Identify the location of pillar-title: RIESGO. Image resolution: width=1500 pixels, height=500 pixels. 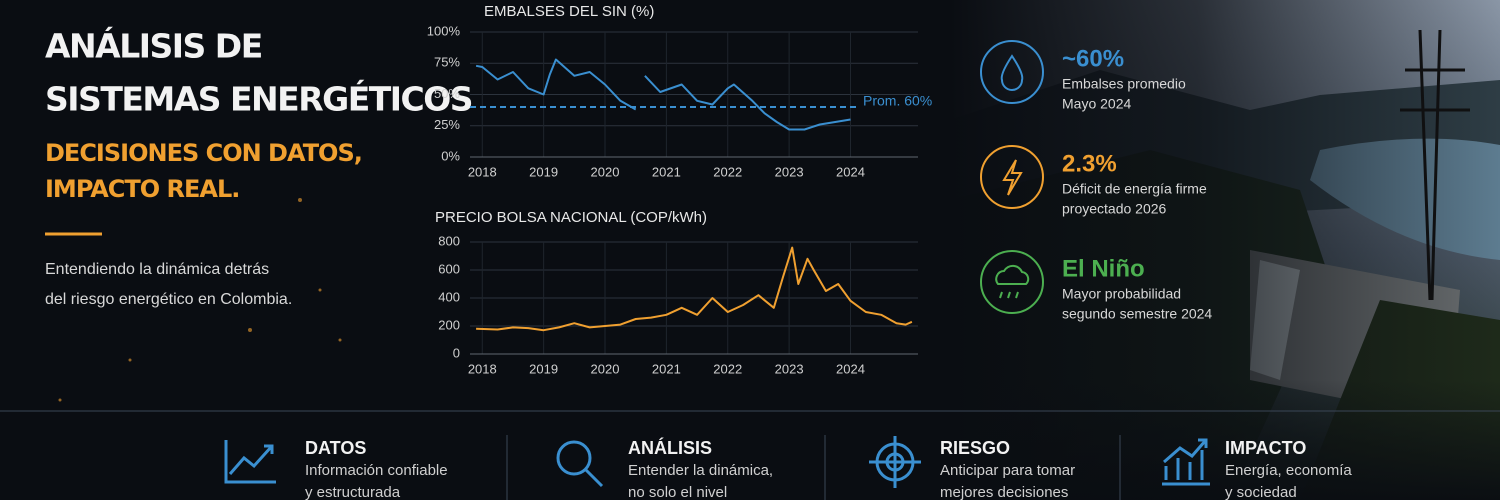
(975, 448).